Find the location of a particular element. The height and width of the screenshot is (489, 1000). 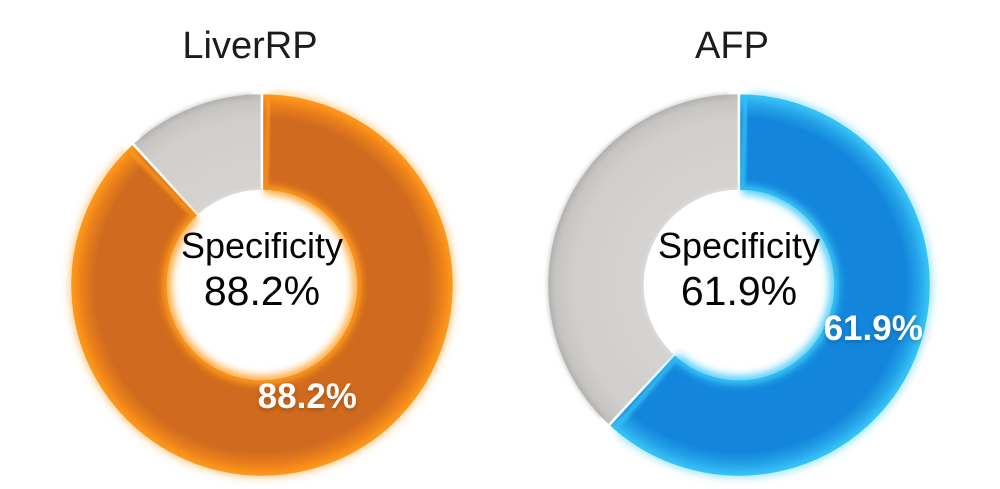

rest-slice is located at coordinates (643, 259).